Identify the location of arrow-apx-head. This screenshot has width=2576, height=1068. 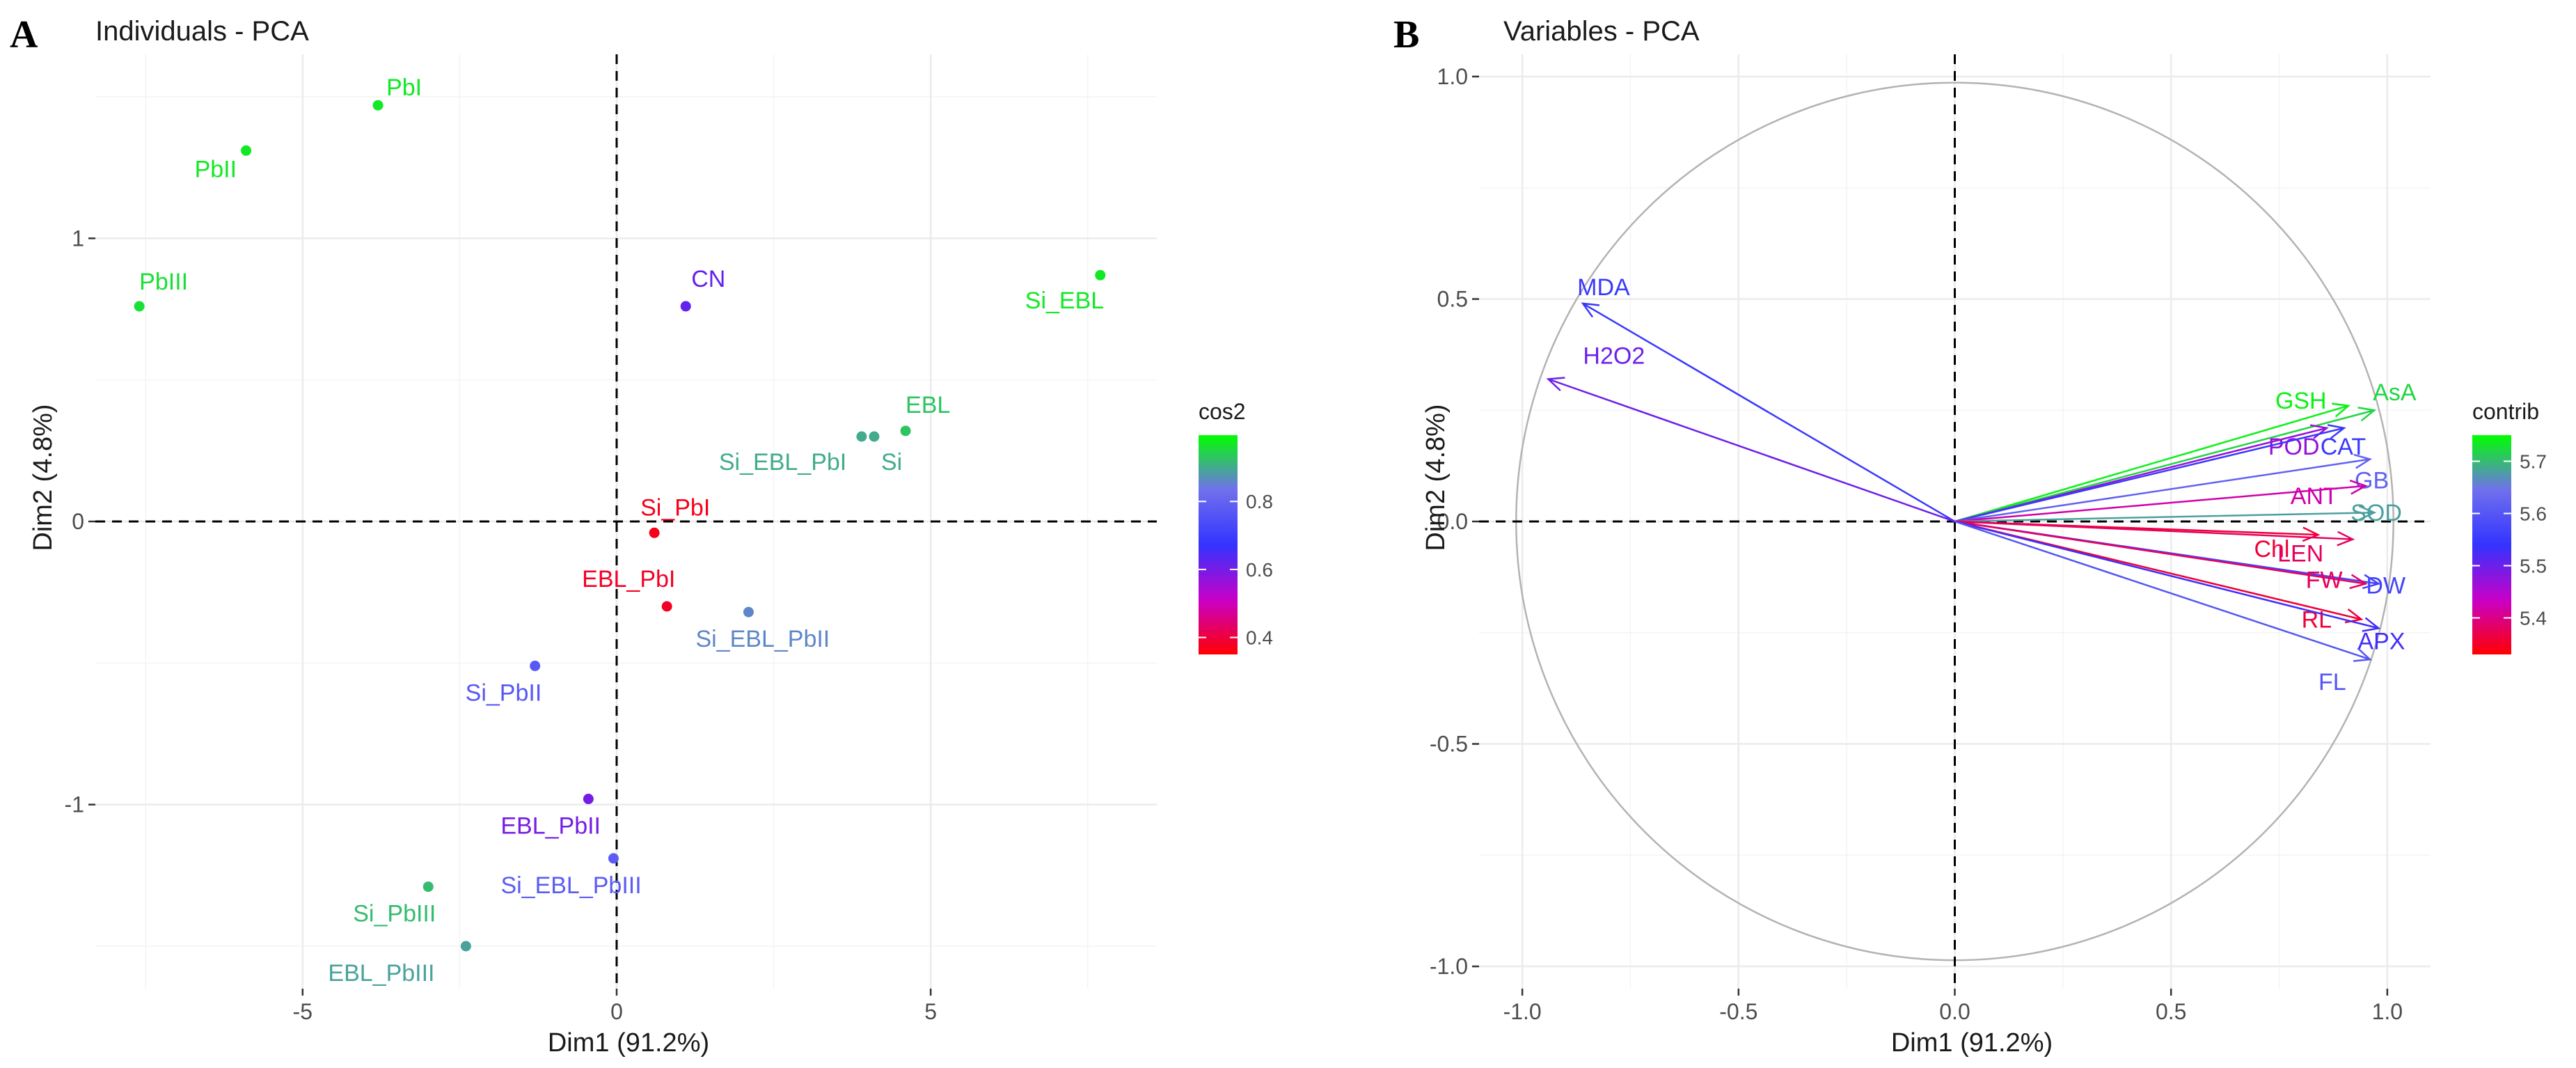
(2371, 624).